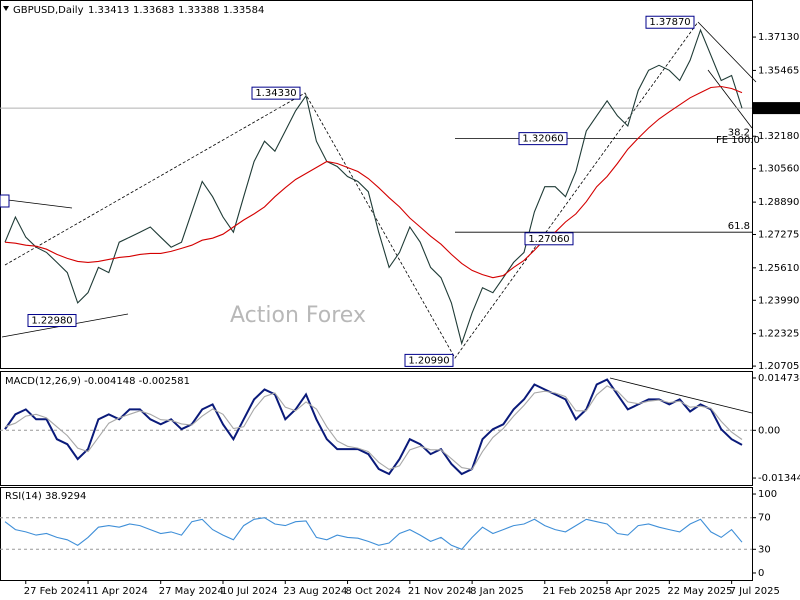  What do you see at coordinates (738, 140) in the screenshot?
I see `fe-label: FE 100.0` at bounding box center [738, 140].